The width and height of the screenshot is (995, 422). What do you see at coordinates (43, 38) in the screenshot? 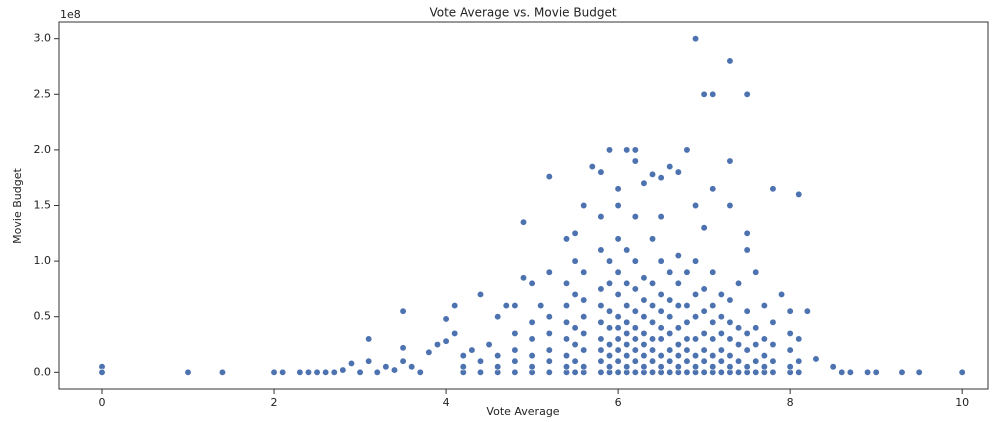
I see `y-tick-label: 3.0` at bounding box center [43, 38].